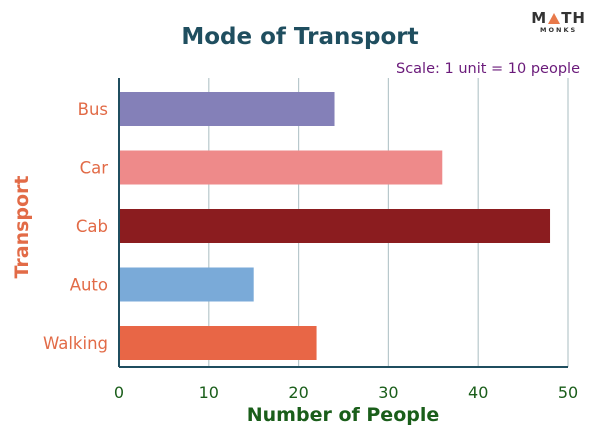  What do you see at coordinates (539, 18) in the screenshot?
I see `logo-text-left: M` at bounding box center [539, 18].